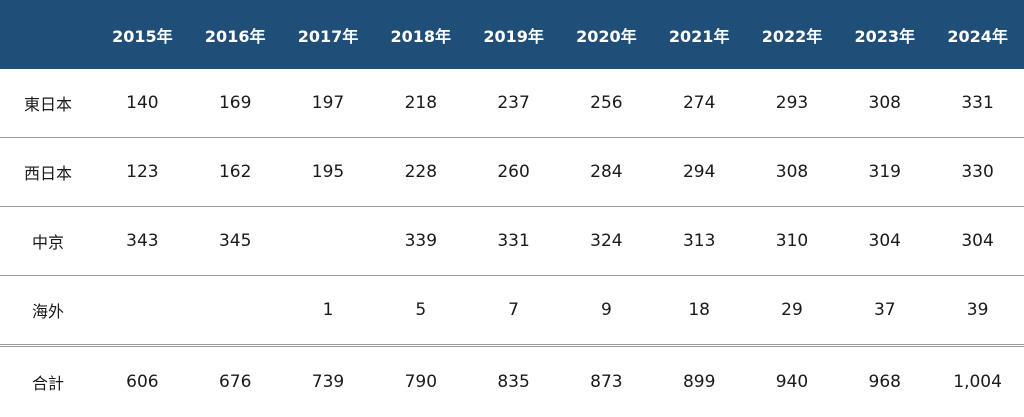 The height and width of the screenshot is (417, 1024). Describe the element at coordinates (884, 34) in the screenshot. I see `year-header: 2023年` at that location.